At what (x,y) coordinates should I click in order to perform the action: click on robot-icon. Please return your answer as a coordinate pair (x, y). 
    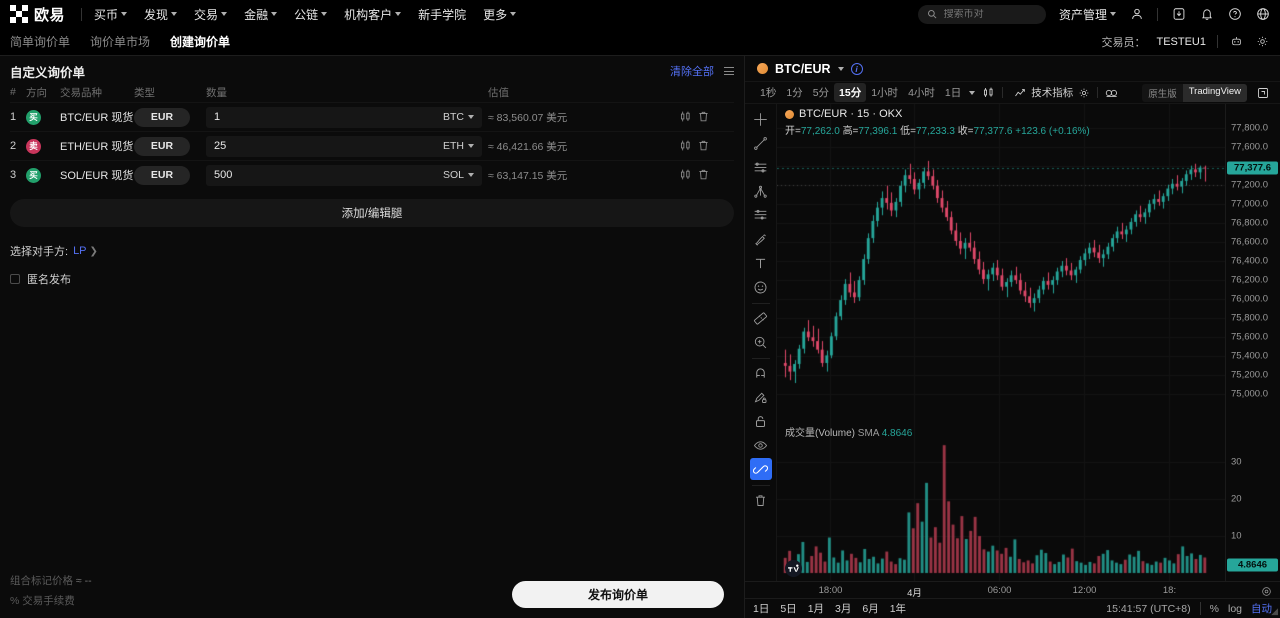
    Looking at the image, I should click on (1236, 41).